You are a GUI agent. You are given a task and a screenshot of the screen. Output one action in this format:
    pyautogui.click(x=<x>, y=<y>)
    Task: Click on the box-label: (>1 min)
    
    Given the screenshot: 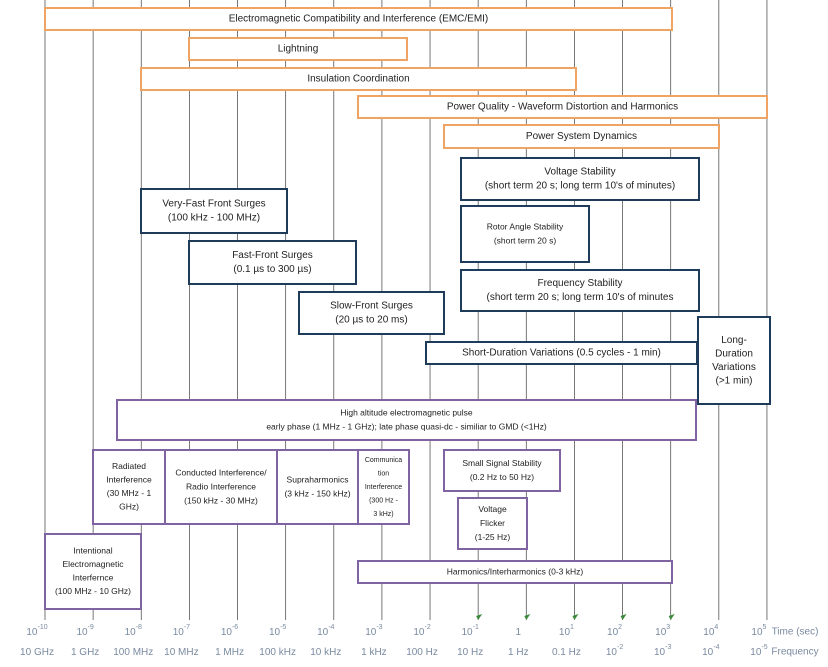 What is the action you would take?
    pyautogui.click(x=734, y=380)
    